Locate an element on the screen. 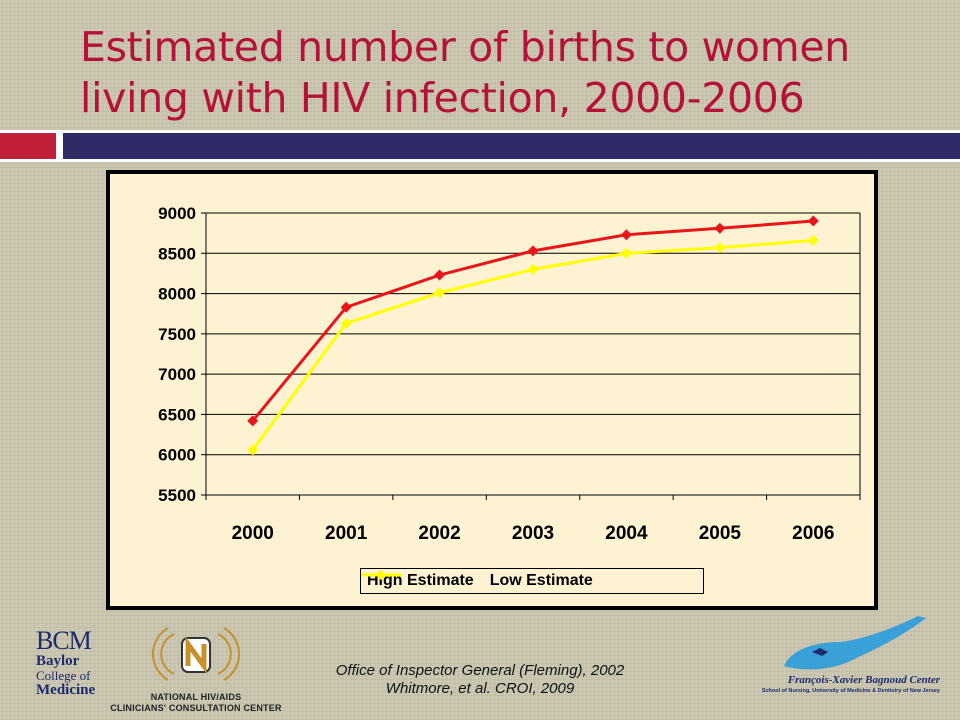 This screenshot has width=960, height=720. y-tick-label: 7500 is located at coordinates (177, 334).